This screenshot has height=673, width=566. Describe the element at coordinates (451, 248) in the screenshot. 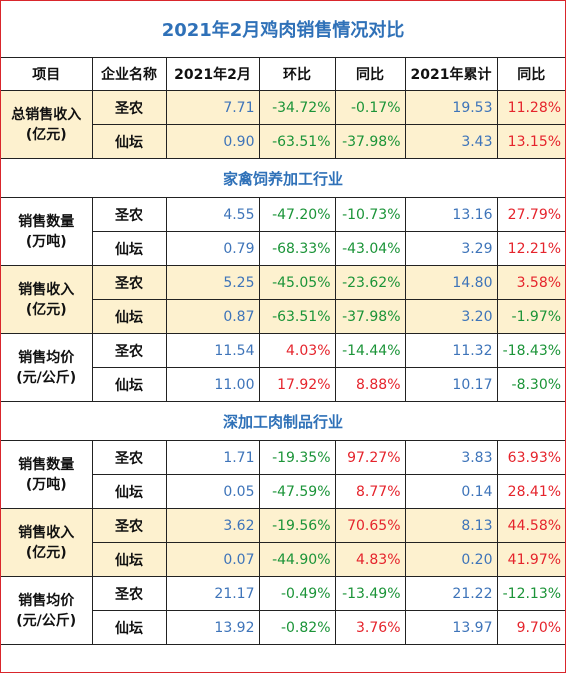

I see `cumulative-value: 3.29` at that location.